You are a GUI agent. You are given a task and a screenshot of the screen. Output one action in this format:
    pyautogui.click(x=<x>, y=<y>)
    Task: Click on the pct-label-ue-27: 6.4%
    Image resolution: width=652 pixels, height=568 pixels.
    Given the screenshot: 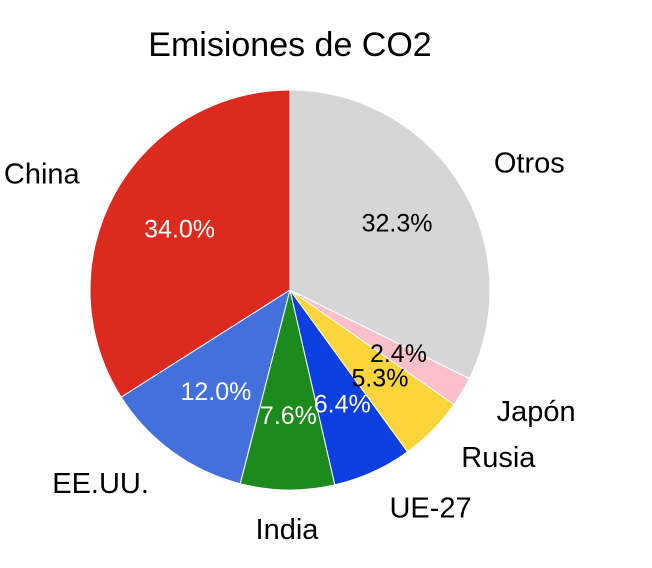 What is the action you would take?
    pyautogui.click(x=342, y=405)
    